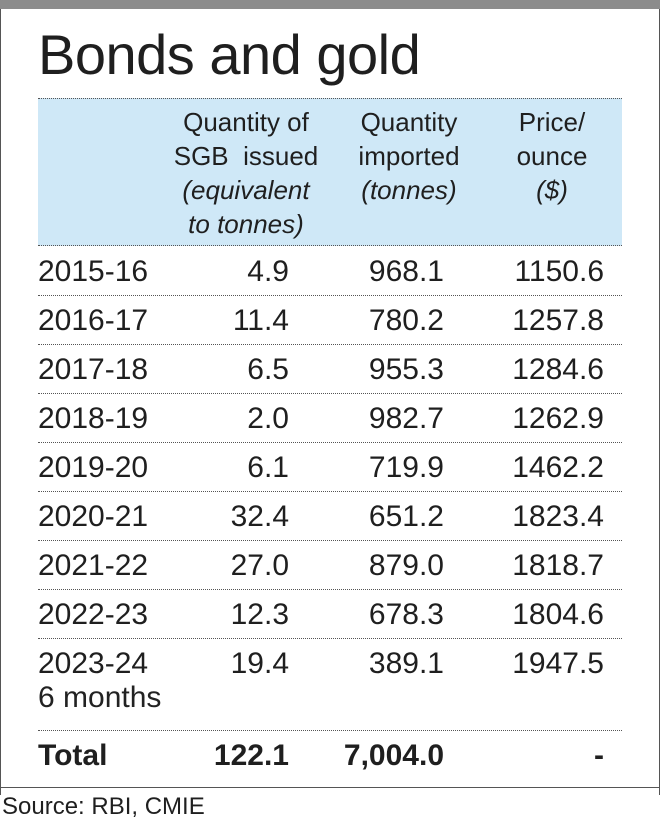  I want to click on row-imported: 389.1, so click(406, 663).